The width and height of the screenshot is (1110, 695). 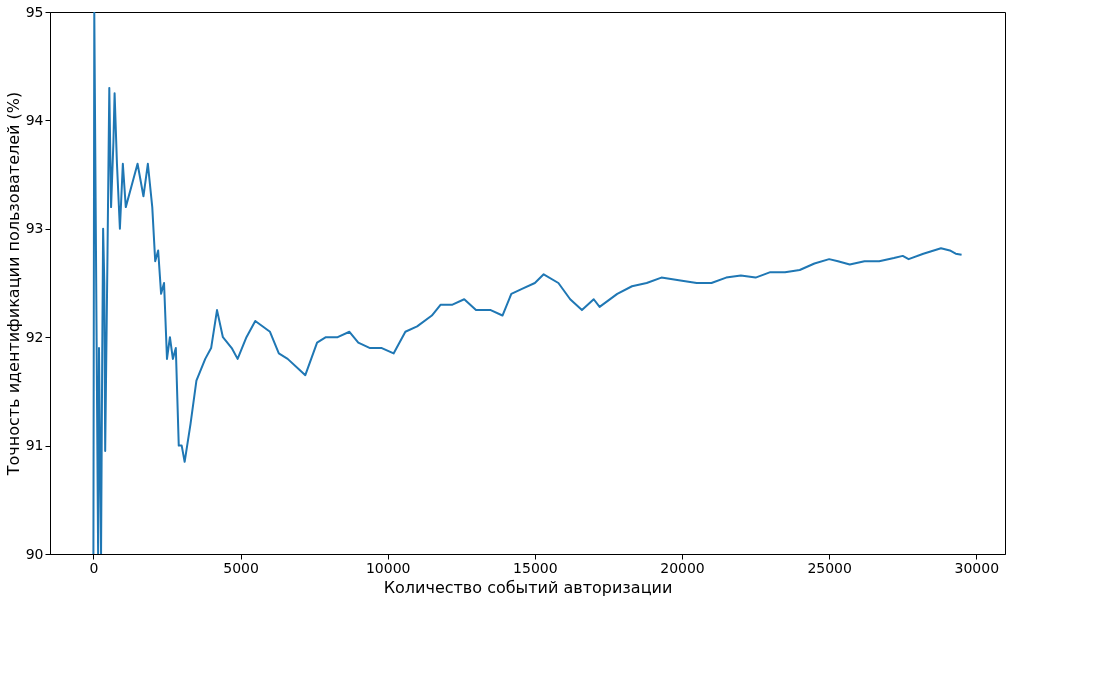 I want to click on y-tick-label: 92, so click(x=34, y=336).